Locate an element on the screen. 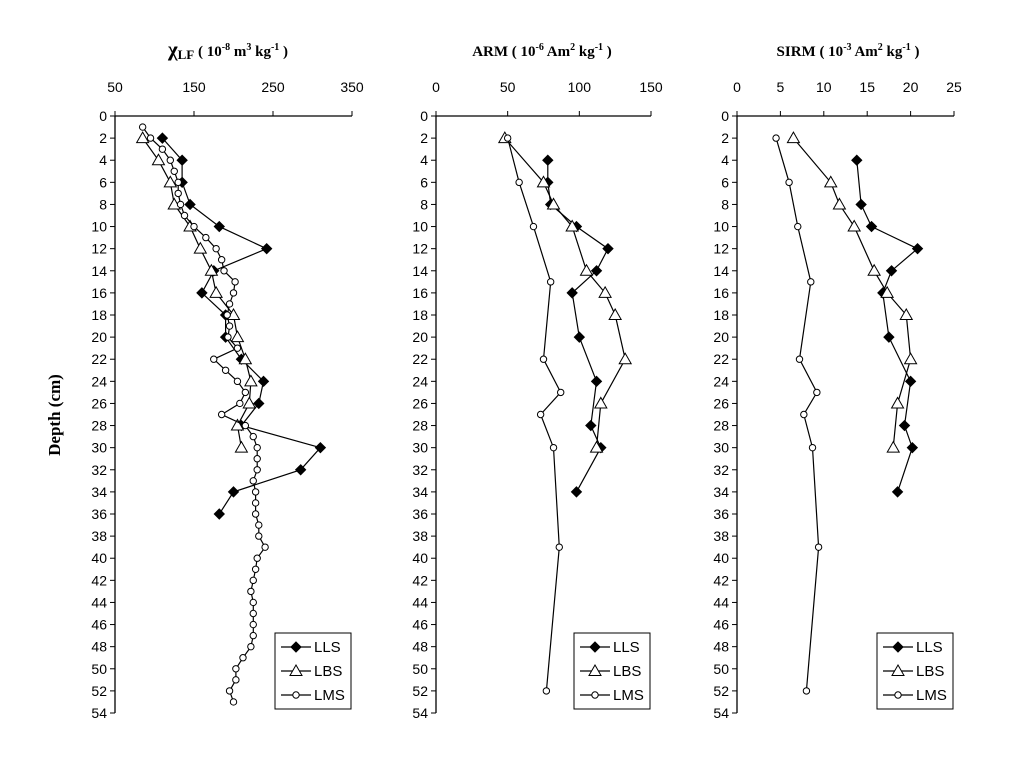 The width and height of the screenshot is (1010, 758). legend-marker is located at coordinates (898, 647).